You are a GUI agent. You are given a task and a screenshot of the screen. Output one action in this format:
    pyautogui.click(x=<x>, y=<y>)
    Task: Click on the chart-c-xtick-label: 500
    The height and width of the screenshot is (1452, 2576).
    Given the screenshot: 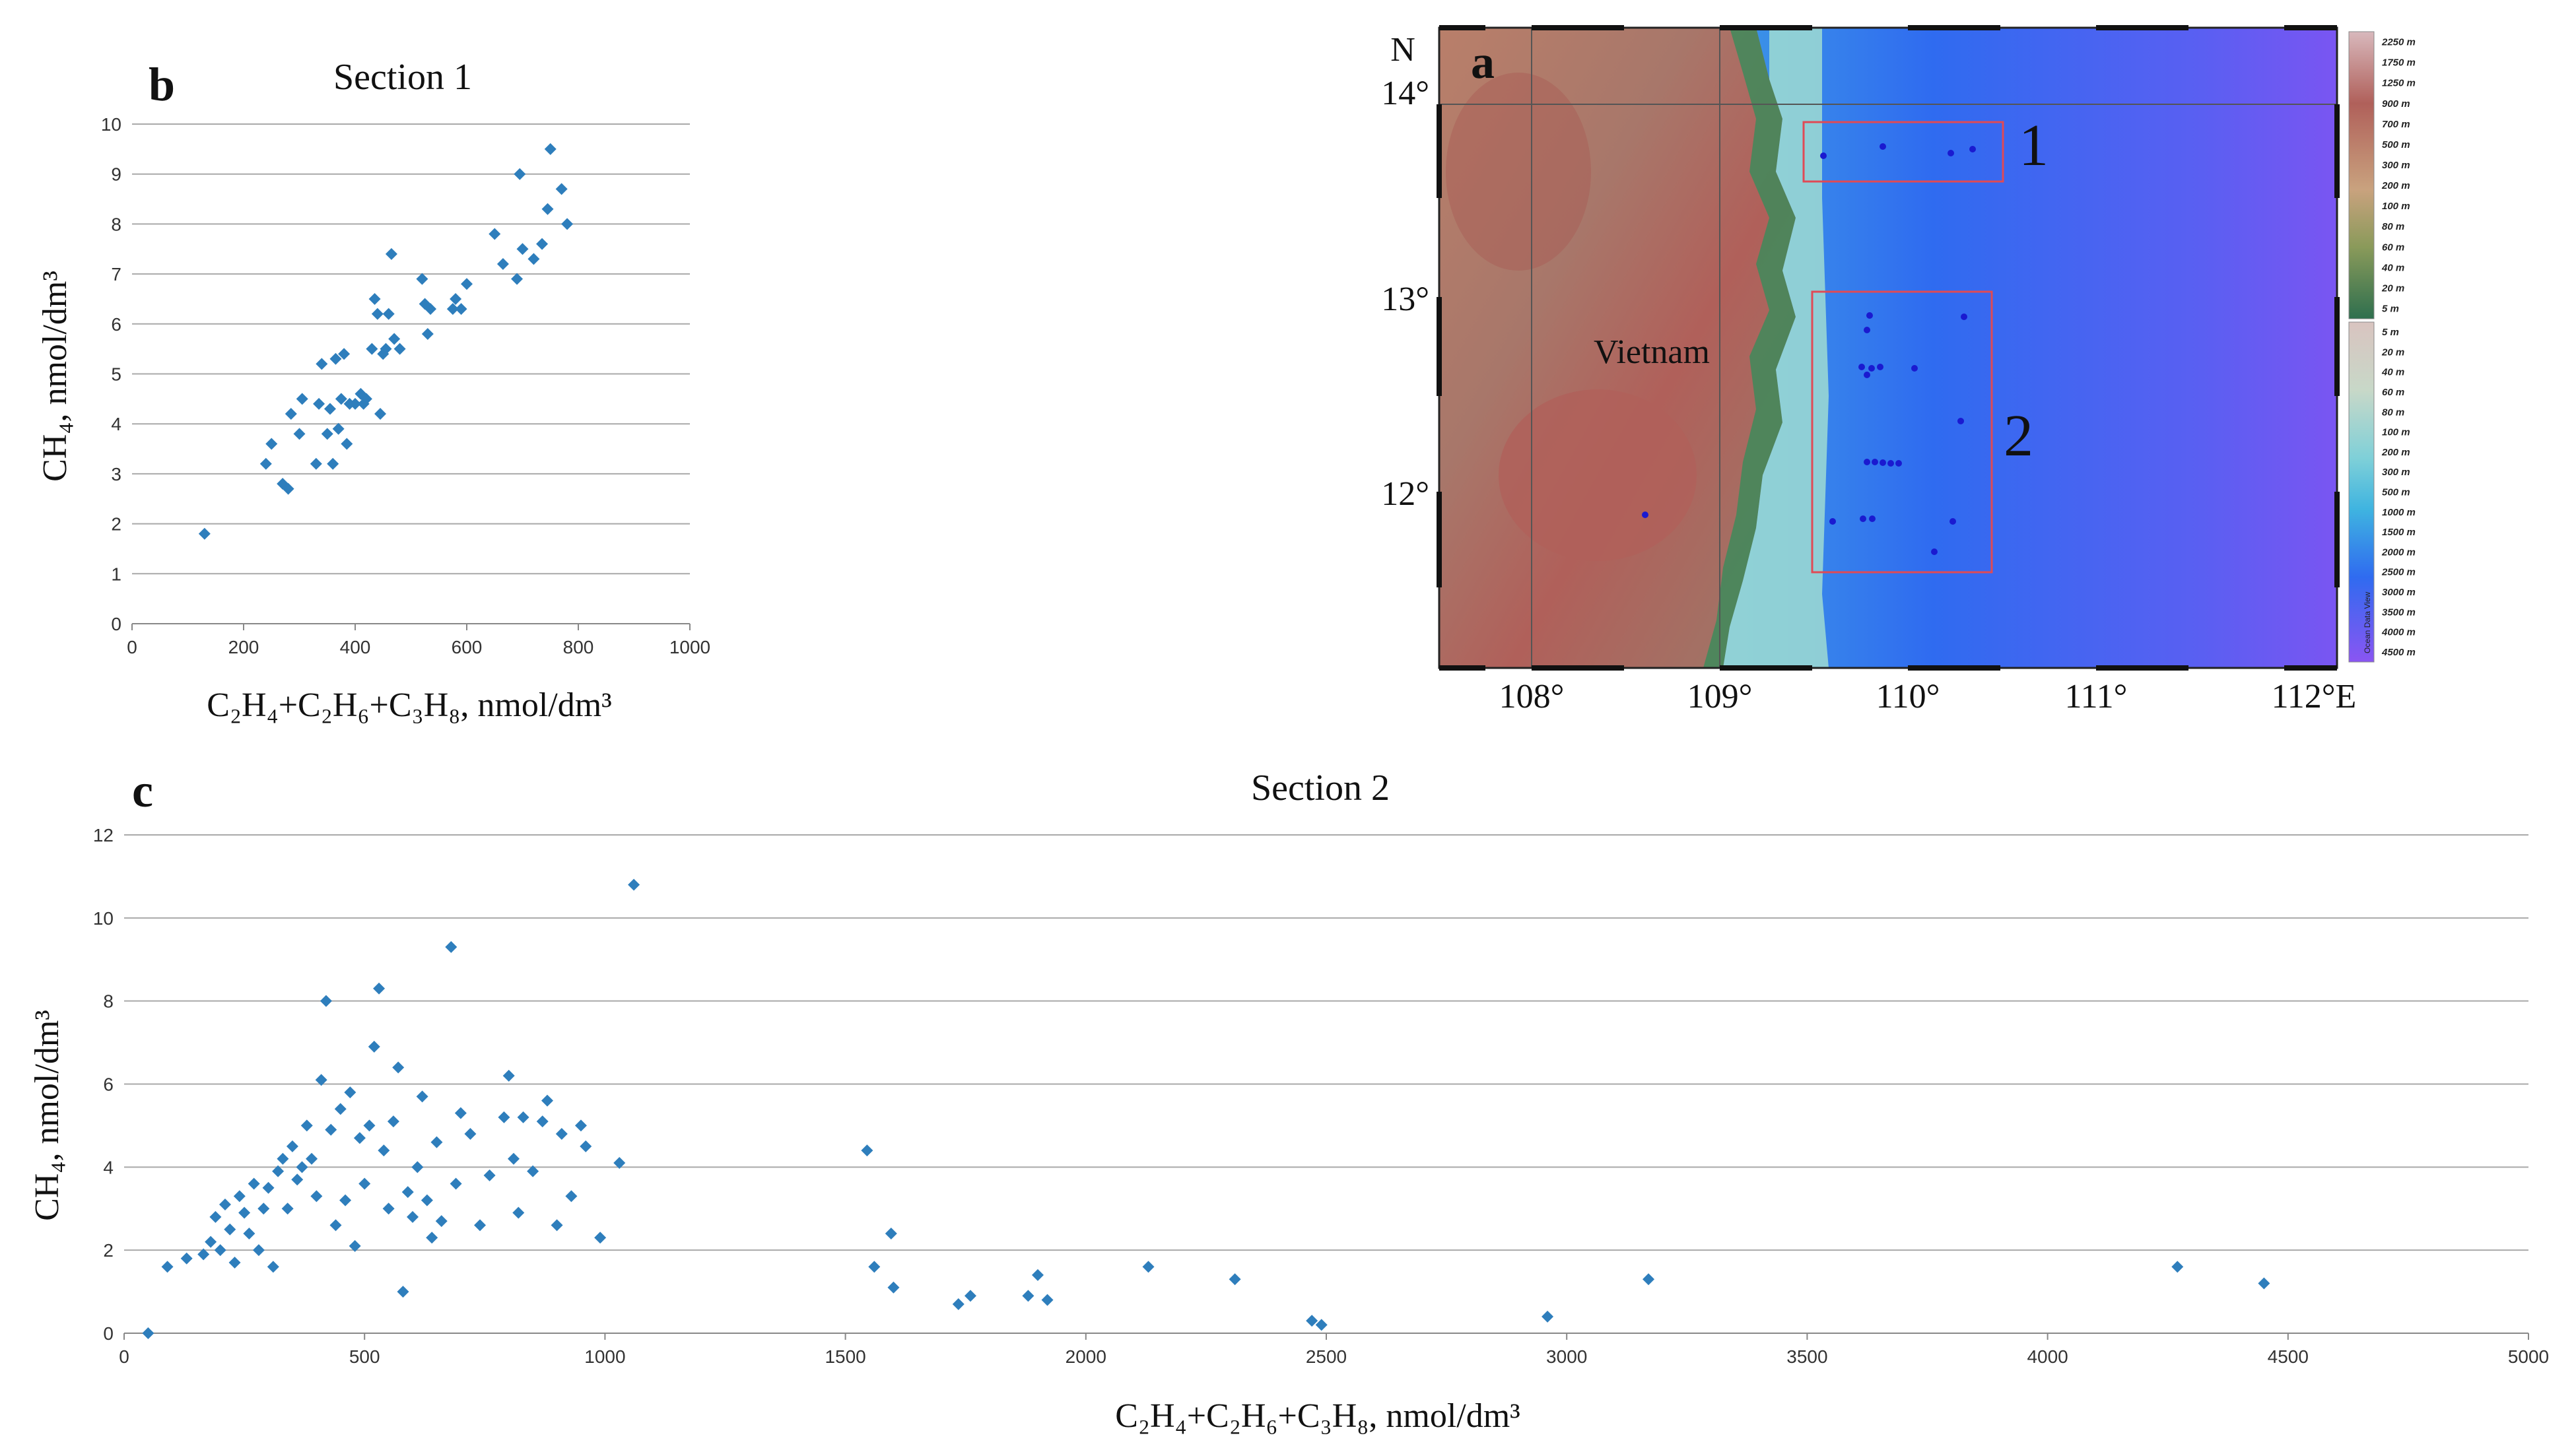 What is the action you would take?
    pyautogui.click(x=365, y=1357)
    